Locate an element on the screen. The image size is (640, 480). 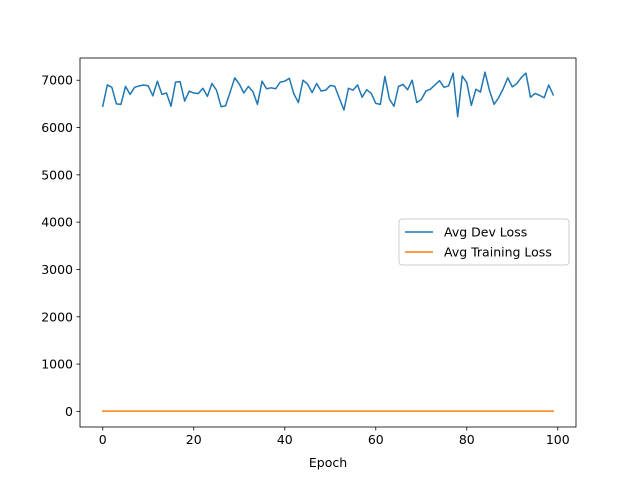
legend: Avg Dev Loss Avg Training Loss is located at coordinates (484, 242).